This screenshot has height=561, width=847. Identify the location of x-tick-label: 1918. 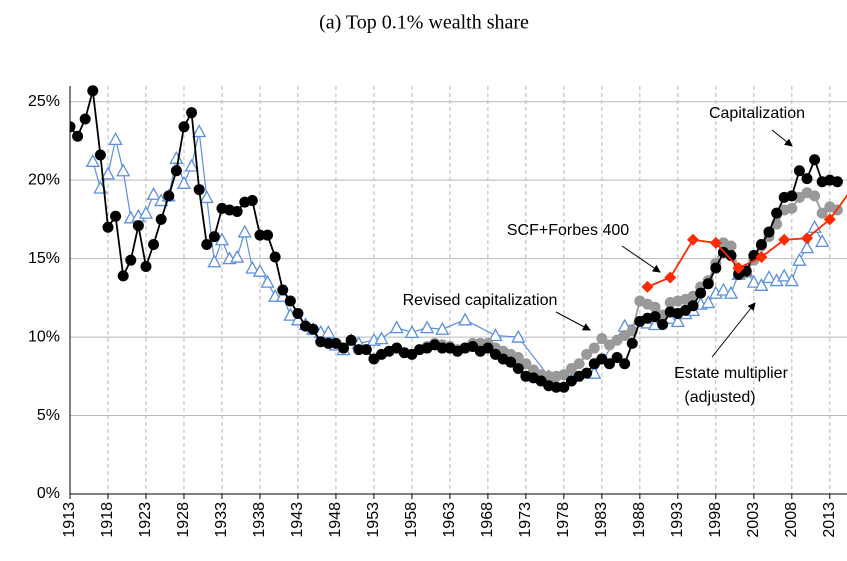
(107, 520).